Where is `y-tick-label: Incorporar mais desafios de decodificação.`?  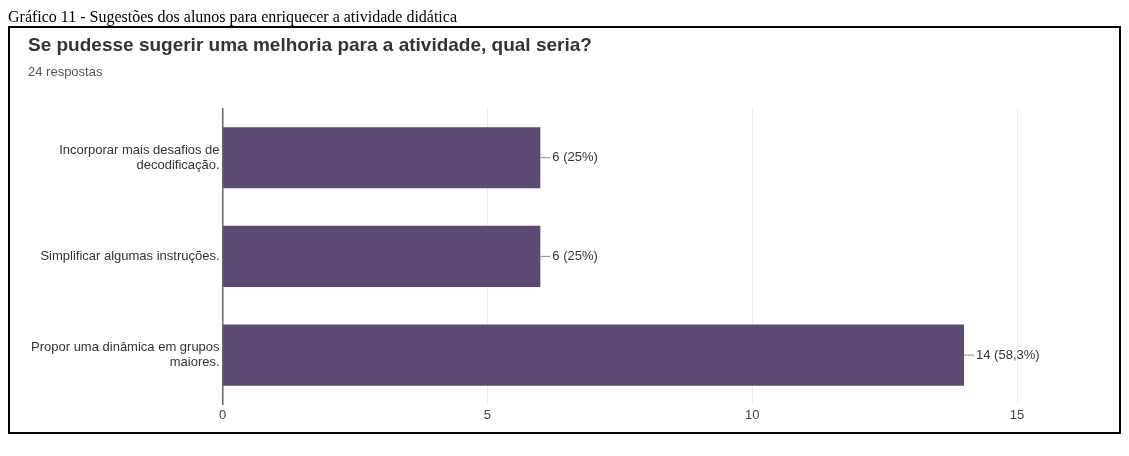
y-tick-label: Incorporar mais desafios de decodificação. is located at coordinates (139, 157).